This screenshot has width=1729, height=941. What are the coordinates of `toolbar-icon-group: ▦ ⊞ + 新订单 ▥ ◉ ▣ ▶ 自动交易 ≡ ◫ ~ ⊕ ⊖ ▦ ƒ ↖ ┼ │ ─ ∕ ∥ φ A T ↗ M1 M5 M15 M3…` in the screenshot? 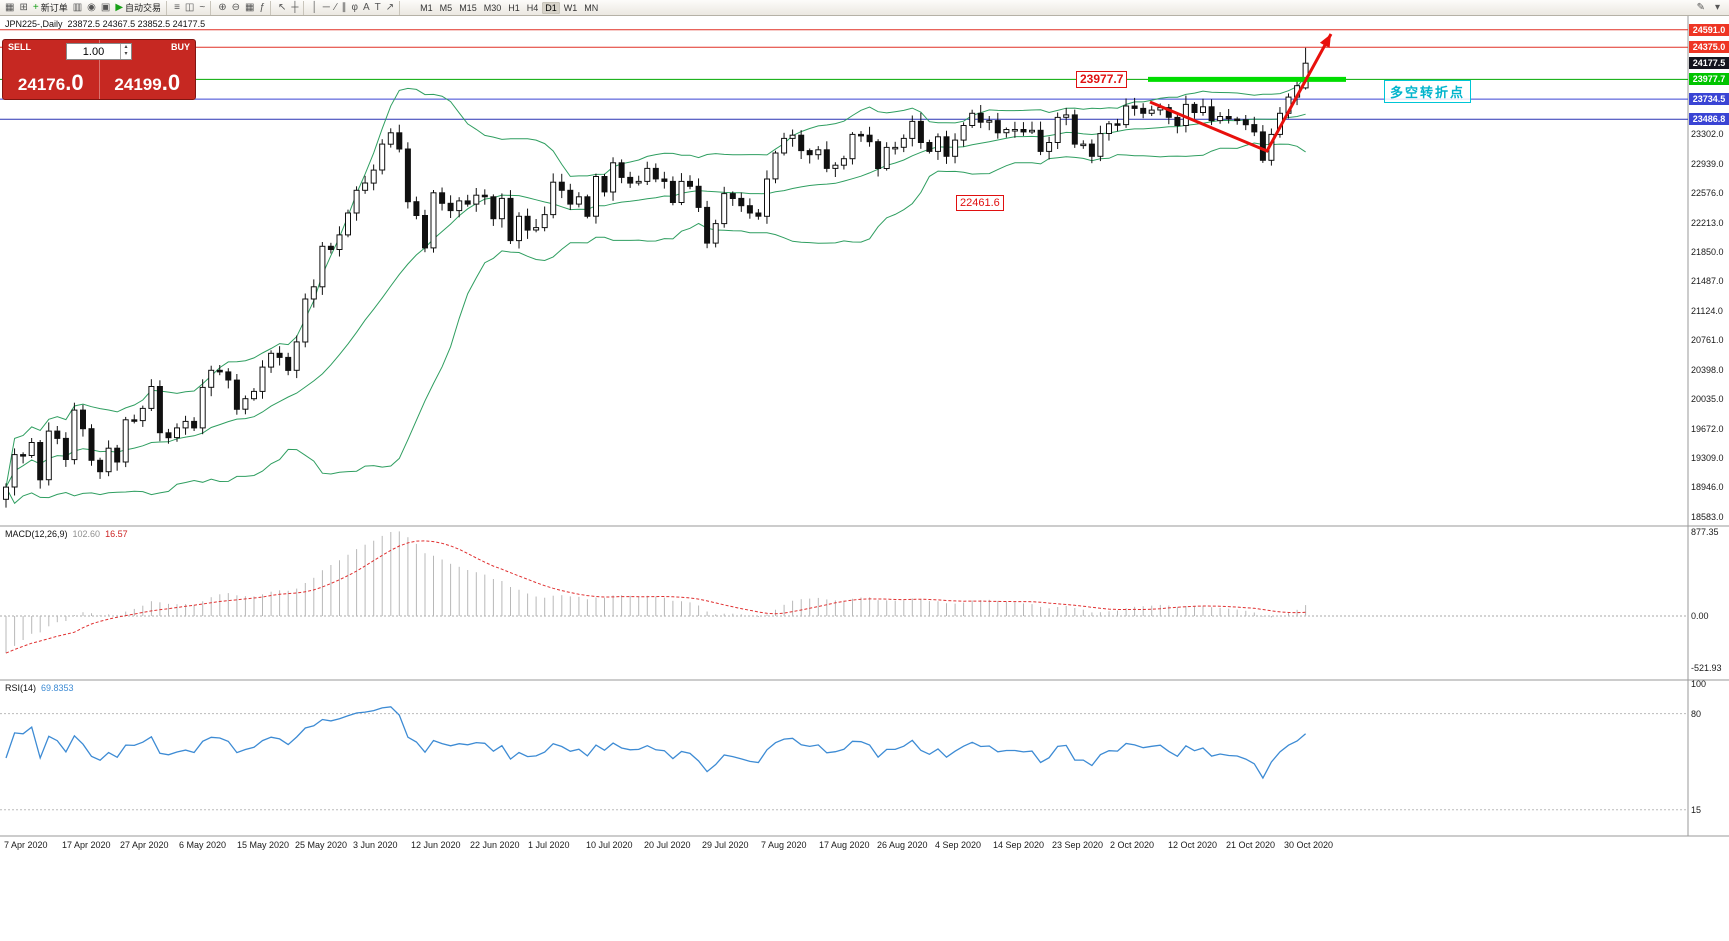 It's located at (302, 7).